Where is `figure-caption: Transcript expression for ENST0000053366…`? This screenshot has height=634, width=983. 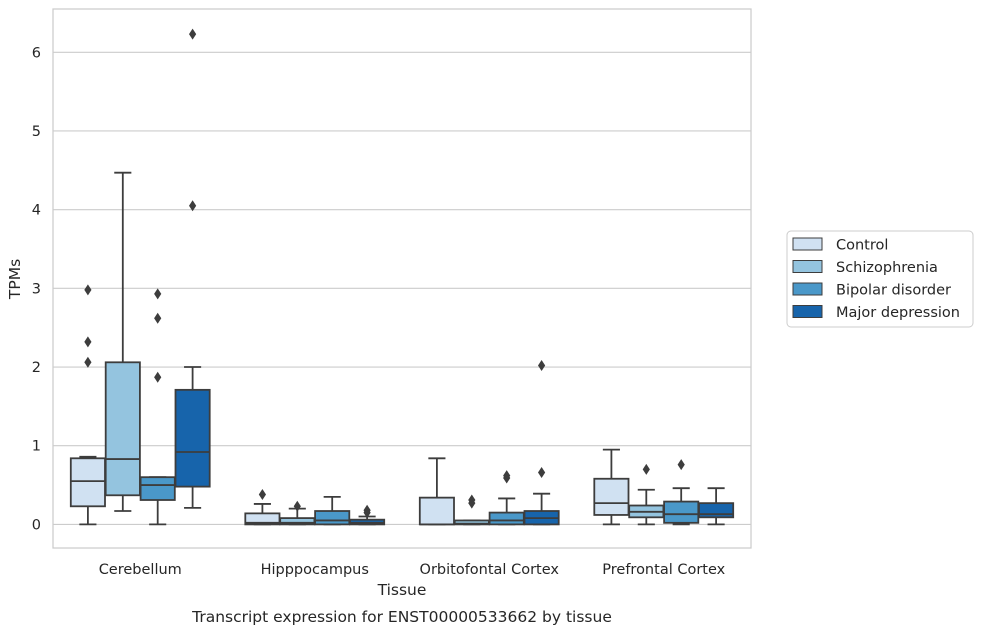 figure-caption: Transcript expression for ENST0000053366… is located at coordinates (401, 617).